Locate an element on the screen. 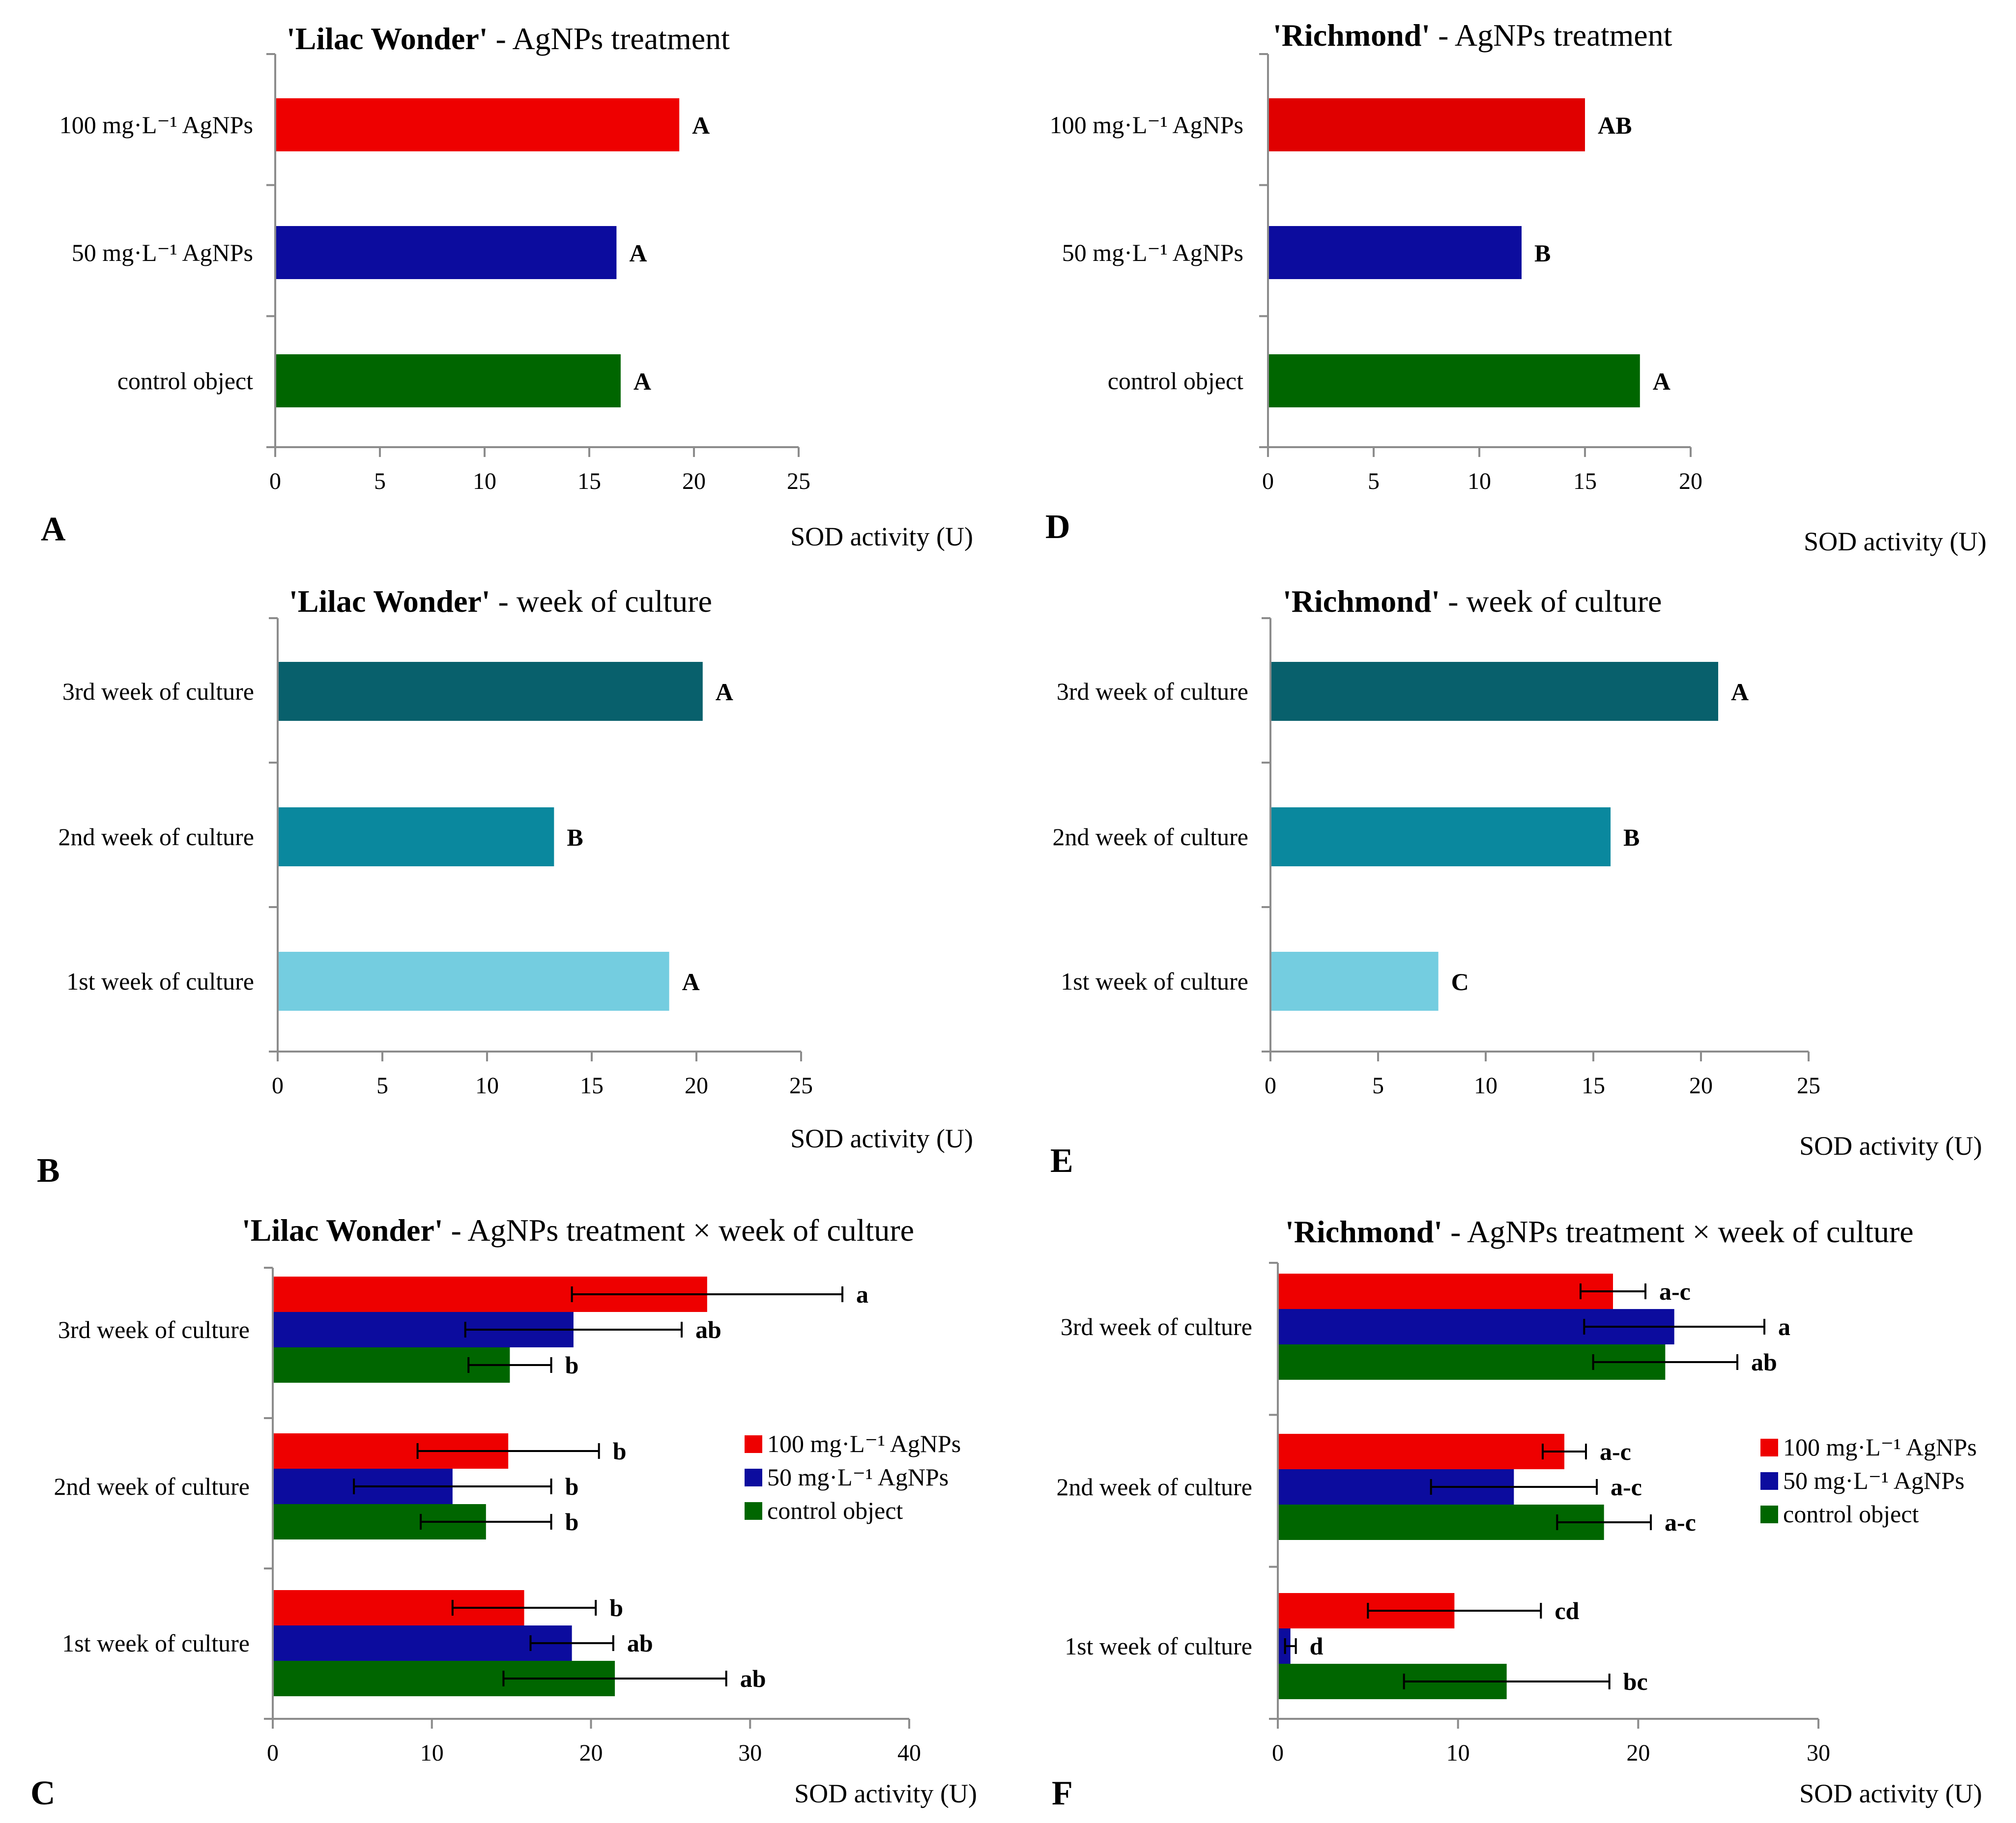 This screenshot has height=1823, width=2016. bar-3rd-week-of-culture-100-mg-l-agnps is located at coordinates (1445, 1291).